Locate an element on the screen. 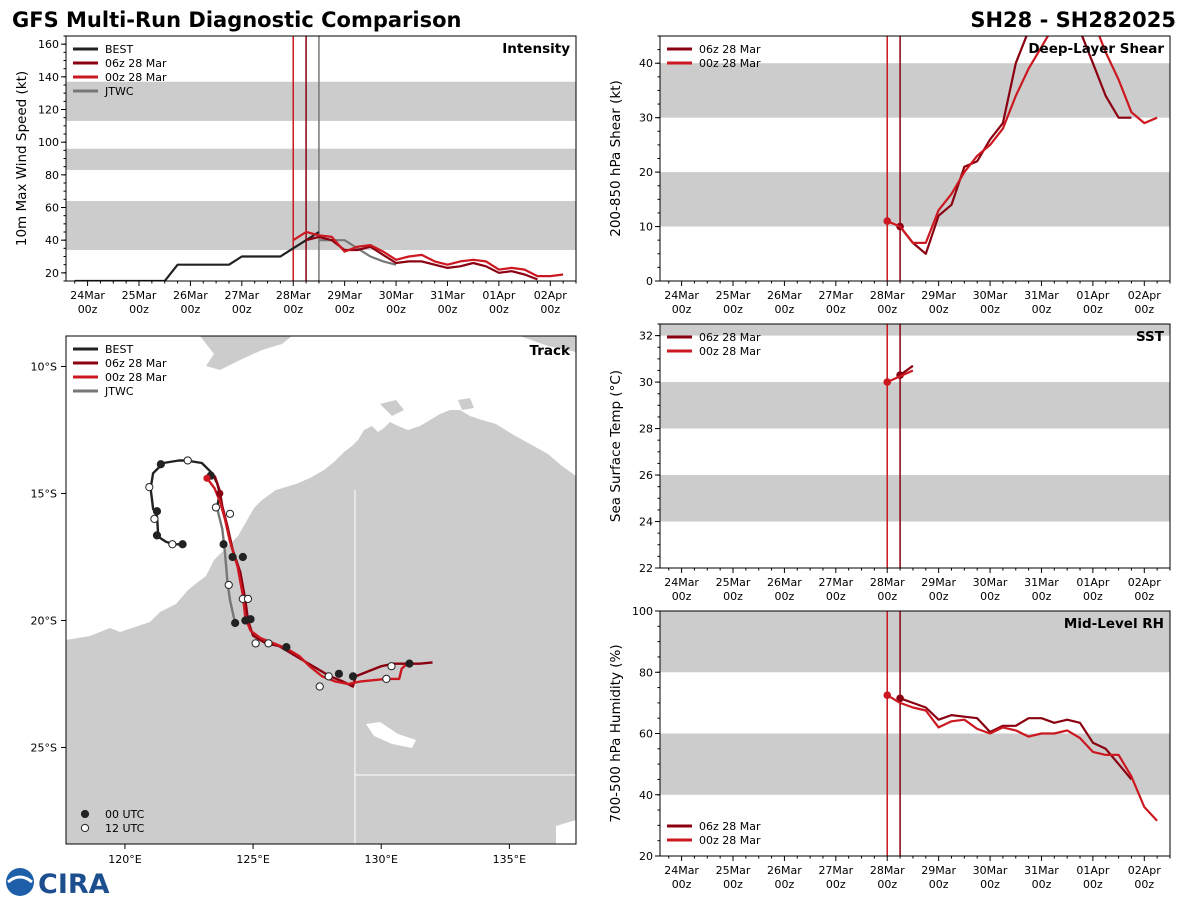  cira-logo: CIRA is located at coordinates (58, 884).